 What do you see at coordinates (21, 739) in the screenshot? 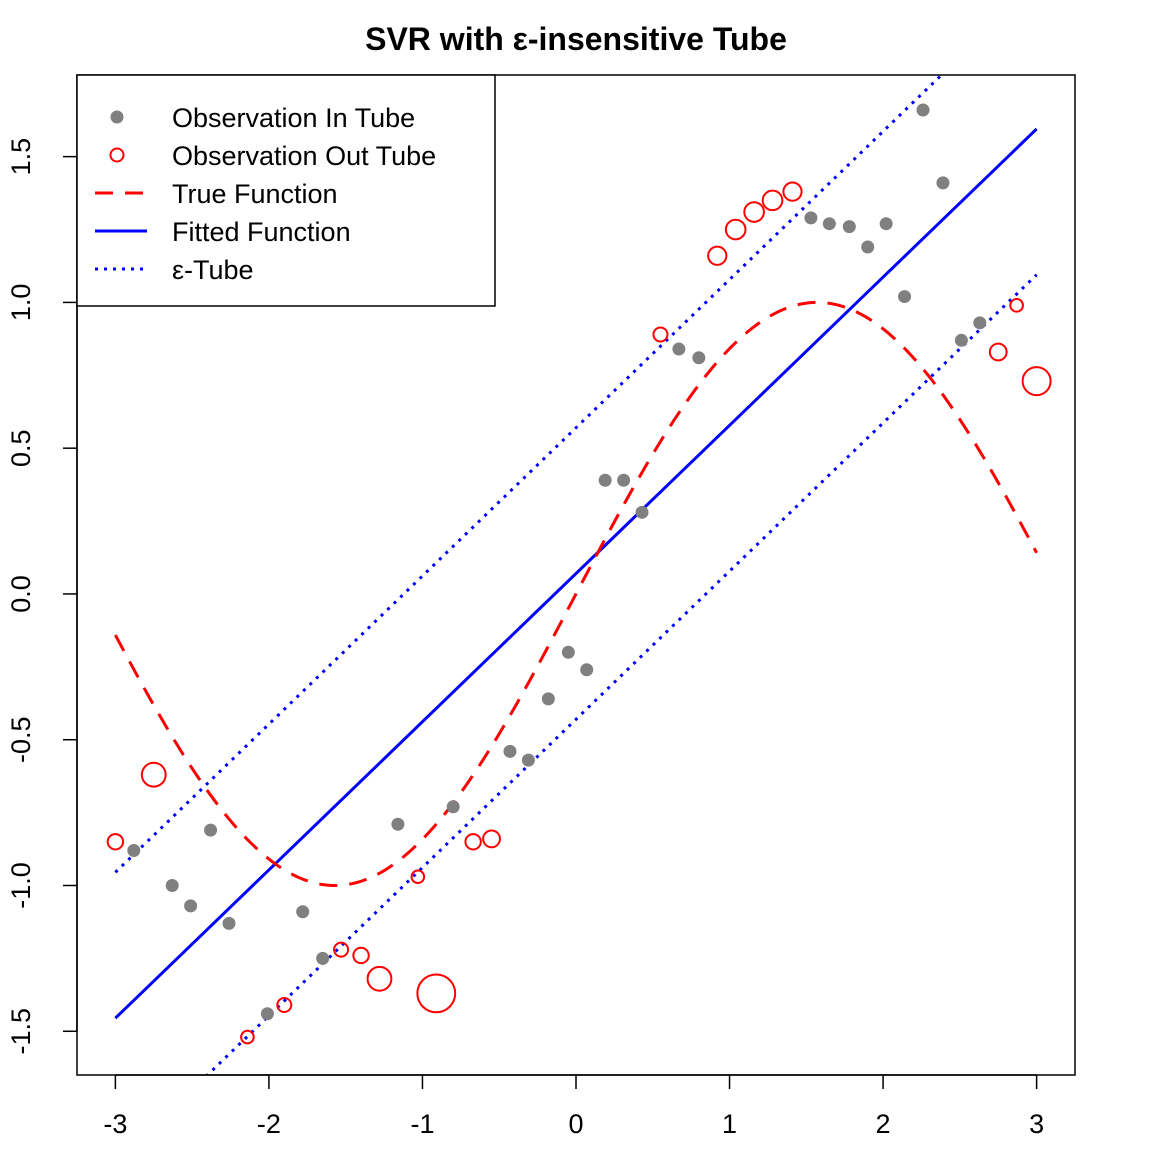
I see `y-tick-label: -0.5` at bounding box center [21, 739].